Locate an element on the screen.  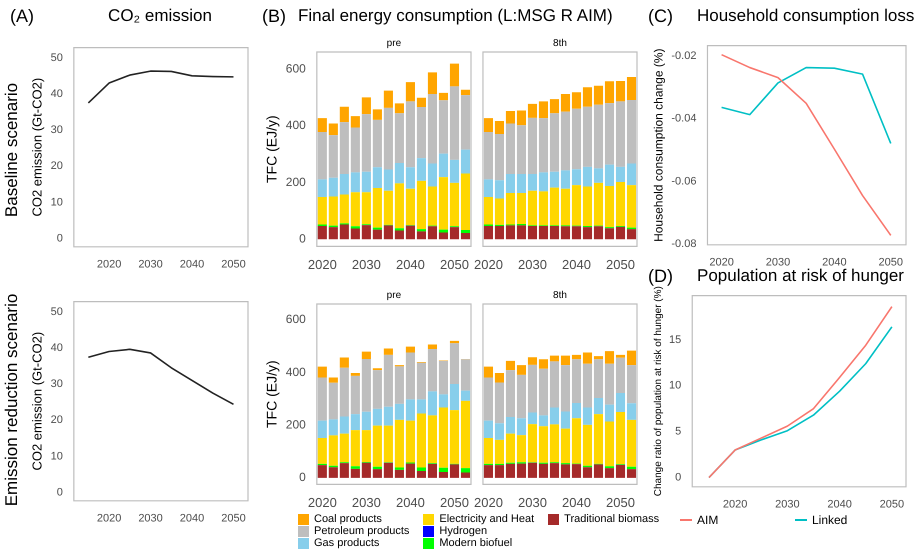
legend-label: Coal products is located at coordinates (348, 519).